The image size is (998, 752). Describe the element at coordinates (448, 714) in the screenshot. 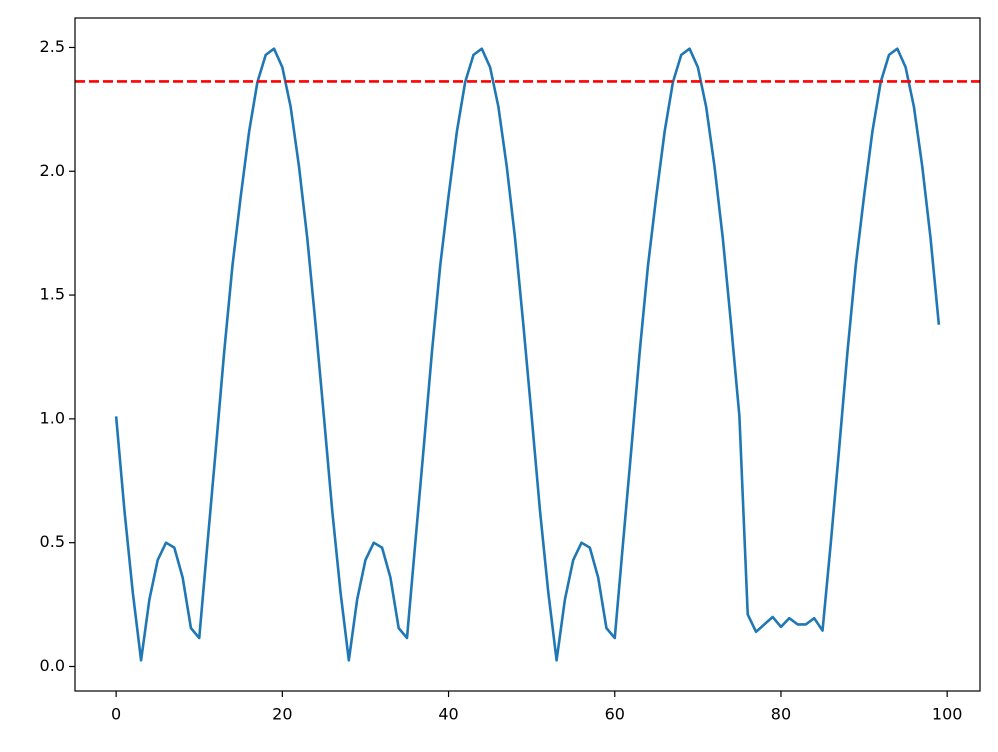

I see `x-tick-label: 40` at that location.